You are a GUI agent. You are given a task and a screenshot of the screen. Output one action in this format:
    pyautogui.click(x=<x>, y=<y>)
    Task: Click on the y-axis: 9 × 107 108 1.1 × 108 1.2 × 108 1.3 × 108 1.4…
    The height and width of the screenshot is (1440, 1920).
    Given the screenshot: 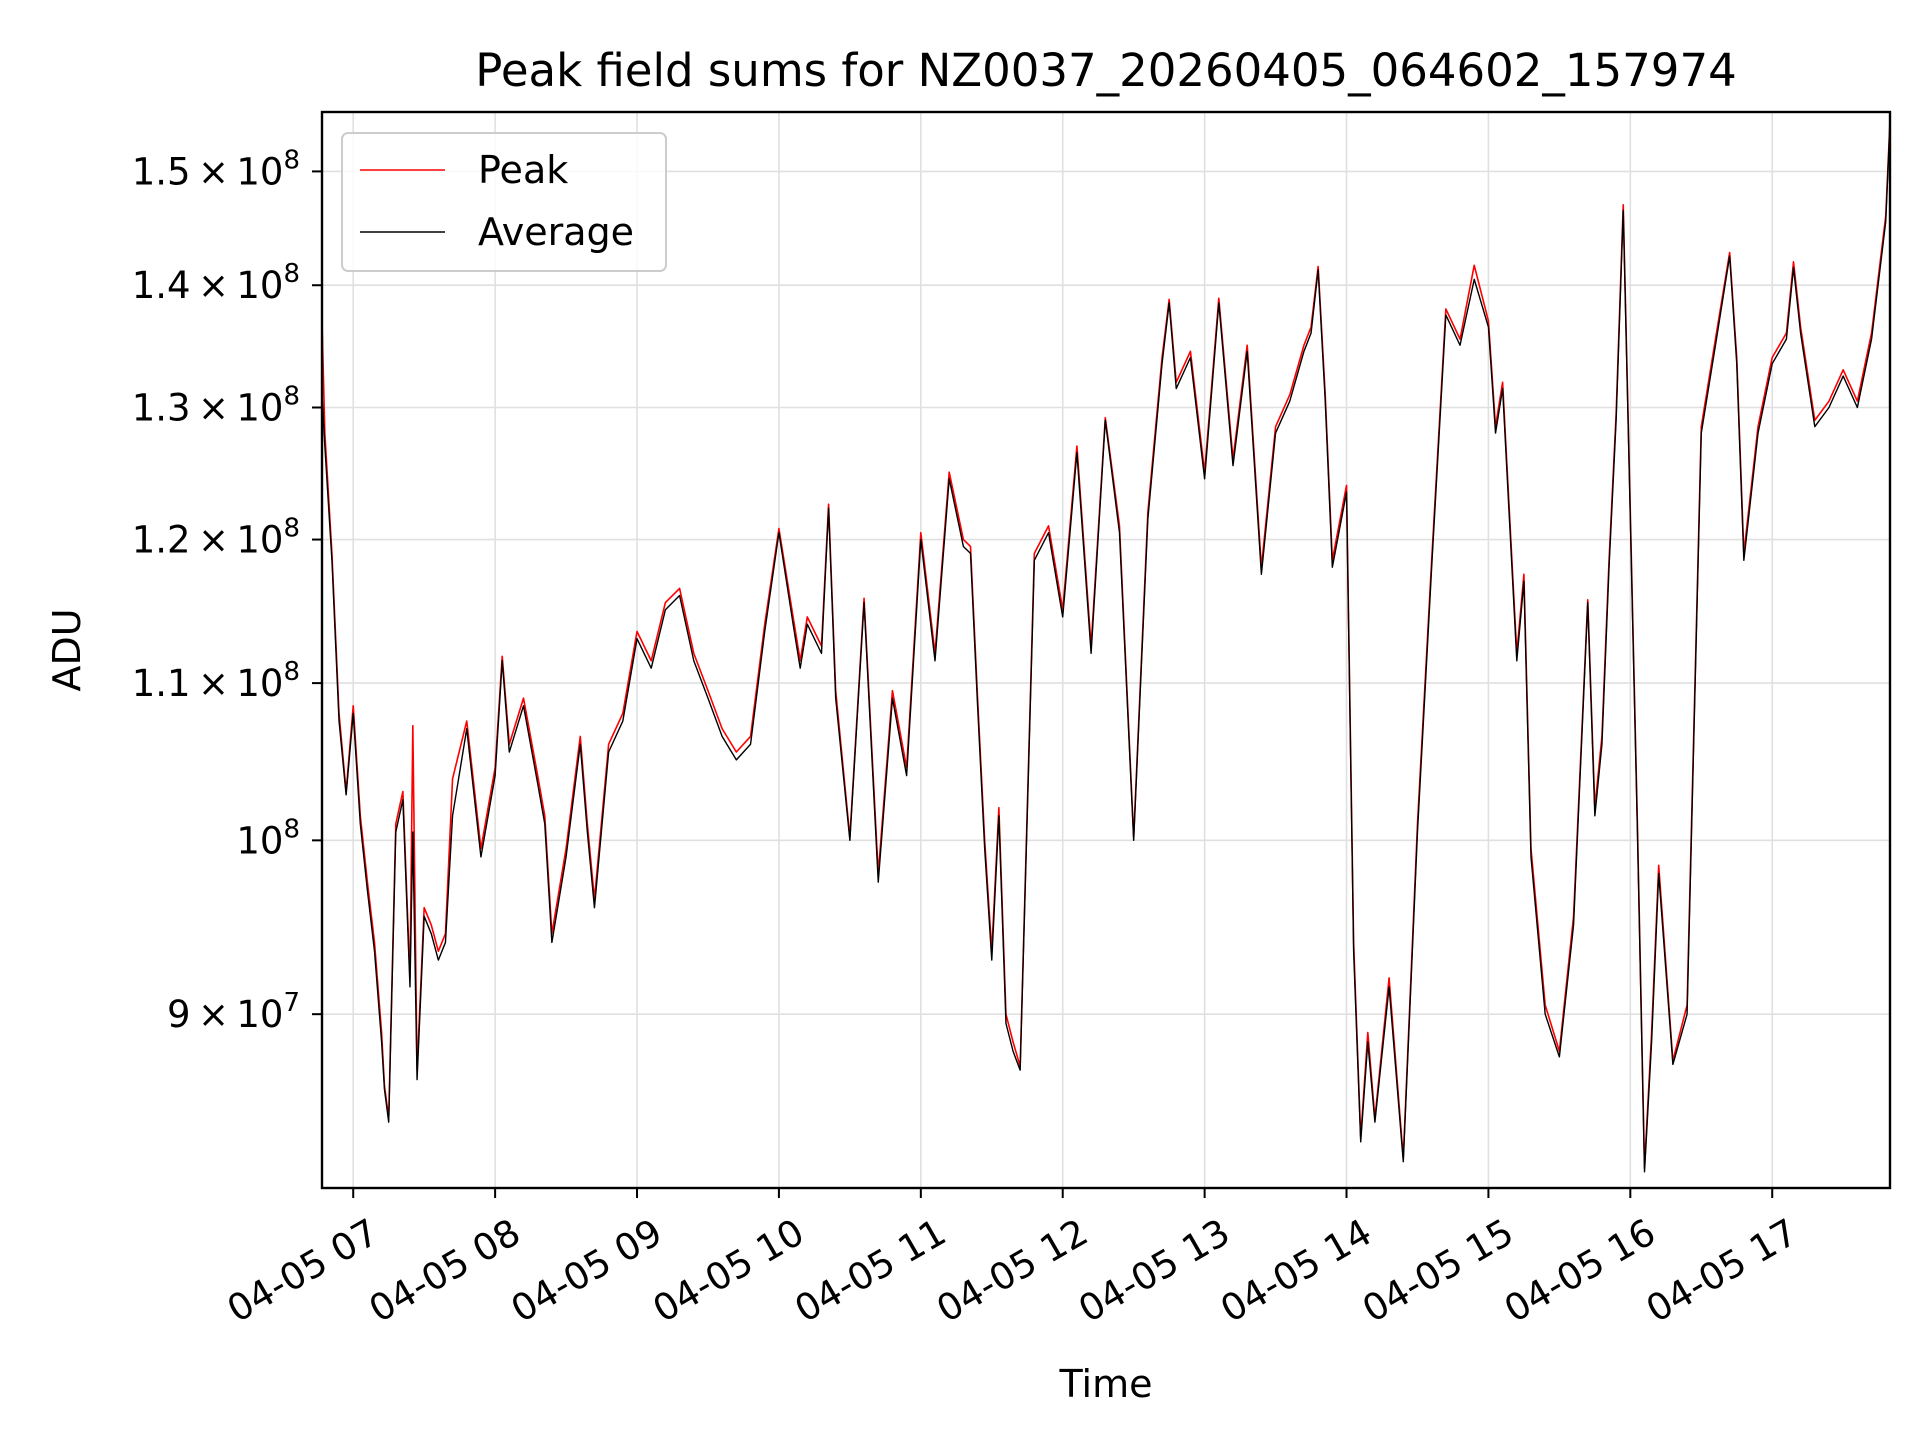 What is the action you would take?
    pyautogui.click(x=227, y=590)
    